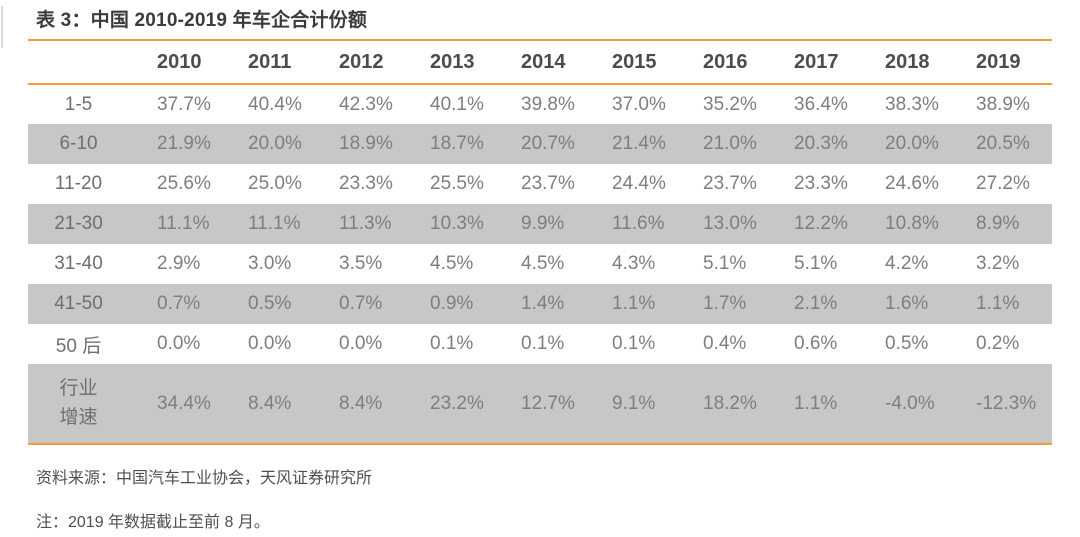 The image size is (1080, 537). I want to click on row-label: 6-10, so click(91, 144).